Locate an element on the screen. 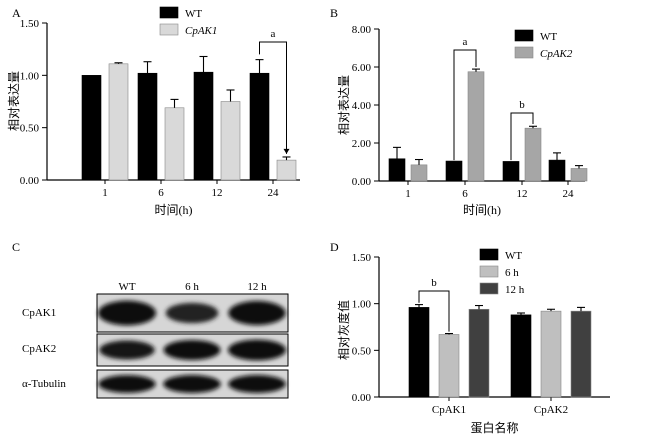 This screenshot has height=440, width=671. legend-swatch-cpak1 is located at coordinates (169, 29).